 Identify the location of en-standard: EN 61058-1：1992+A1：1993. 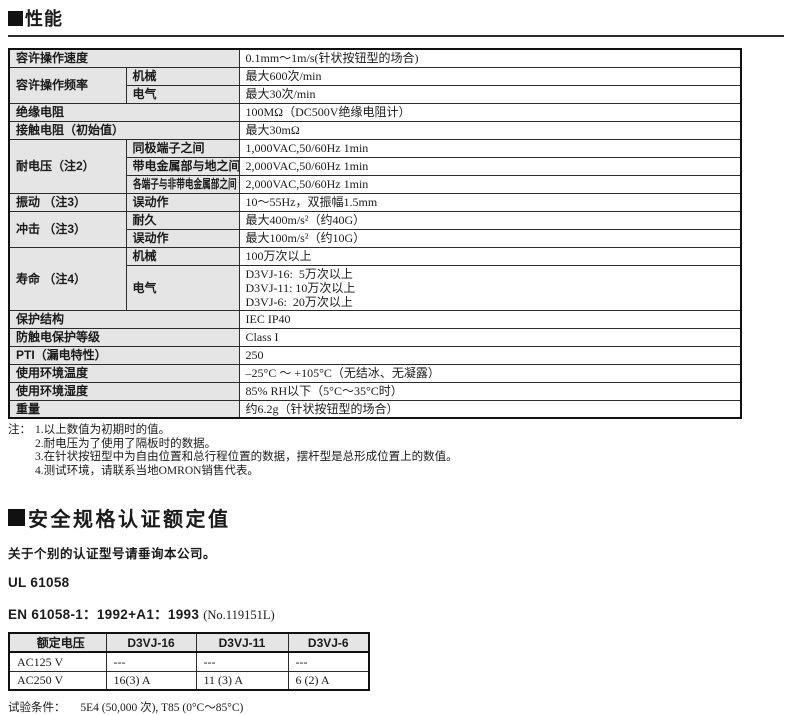
(104, 614).